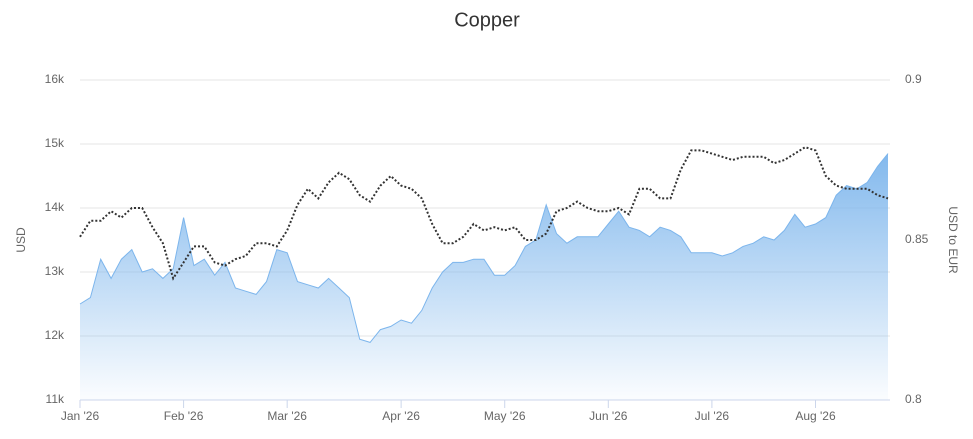  Describe the element at coordinates (505, 416) in the screenshot. I see `x-tick-label: May '26` at that location.